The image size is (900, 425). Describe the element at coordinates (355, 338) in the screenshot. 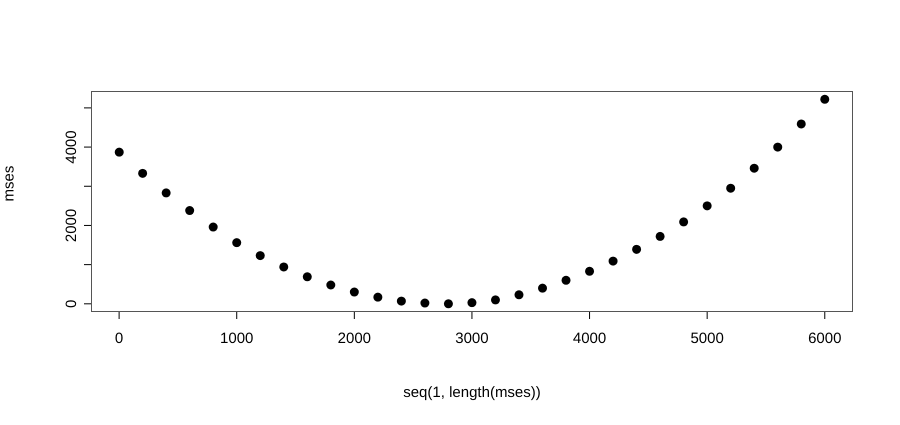

I see `x-tick-label: 2000` at that location.